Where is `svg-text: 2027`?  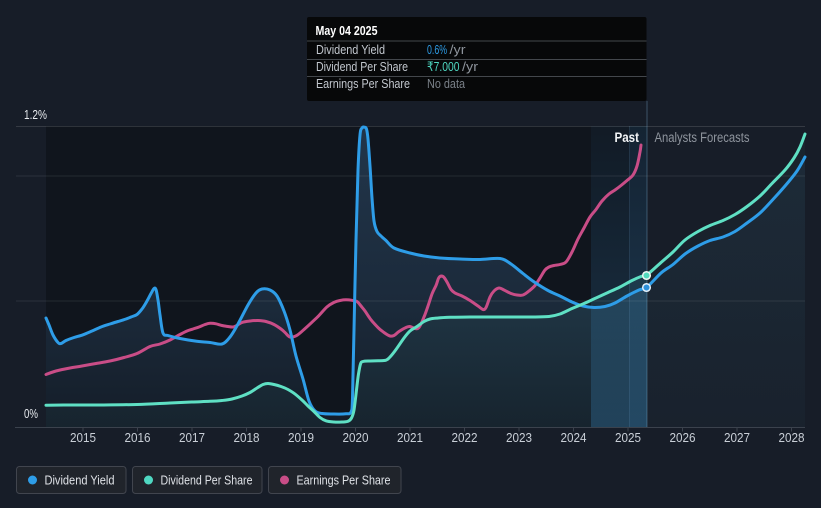
svg-text: 2027 is located at coordinates (737, 437).